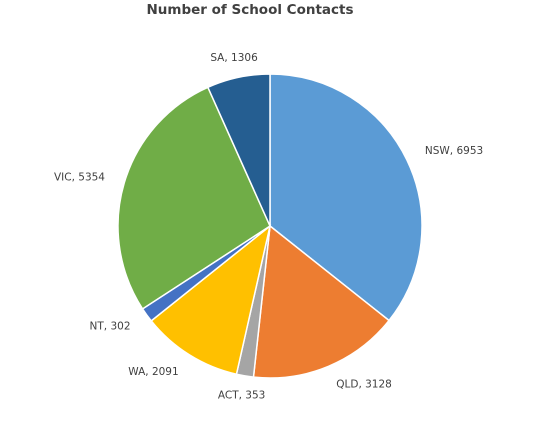 Image resolution: width=534 pixels, height=432 pixels. I want to click on chart-title: Number of School Contacts, so click(249, 10).